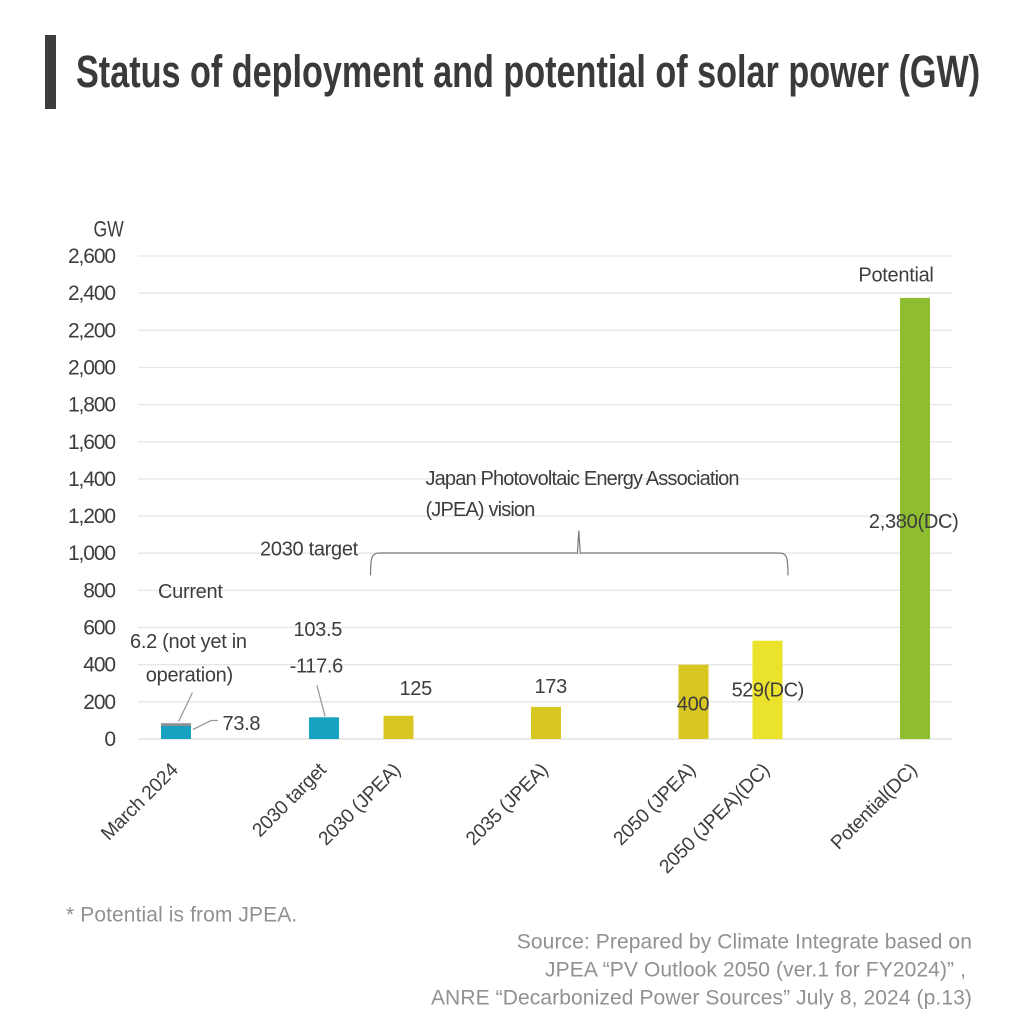 The image size is (1024, 1024). Describe the element at coordinates (99, 702) in the screenshot. I see `svg-text: 200` at that location.